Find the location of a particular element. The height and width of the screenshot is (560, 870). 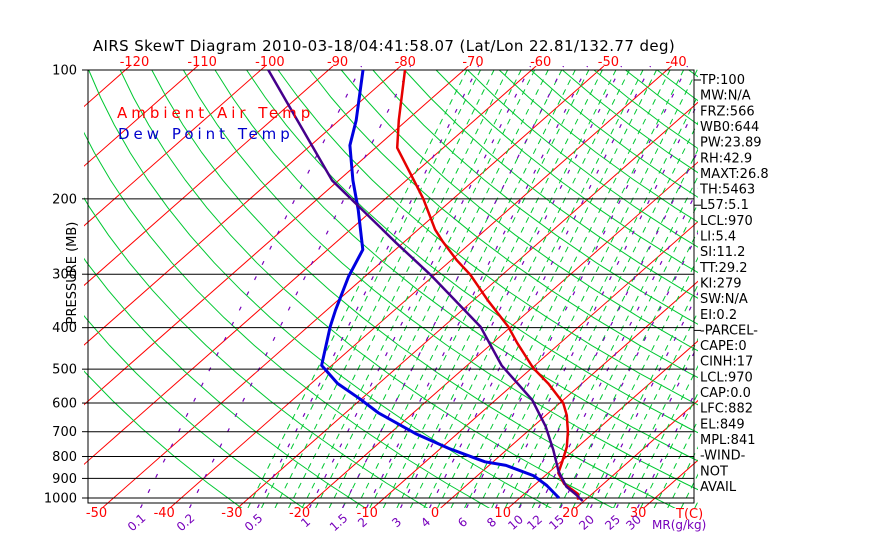

bottom-temp-label: -30 is located at coordinates (231, 513).